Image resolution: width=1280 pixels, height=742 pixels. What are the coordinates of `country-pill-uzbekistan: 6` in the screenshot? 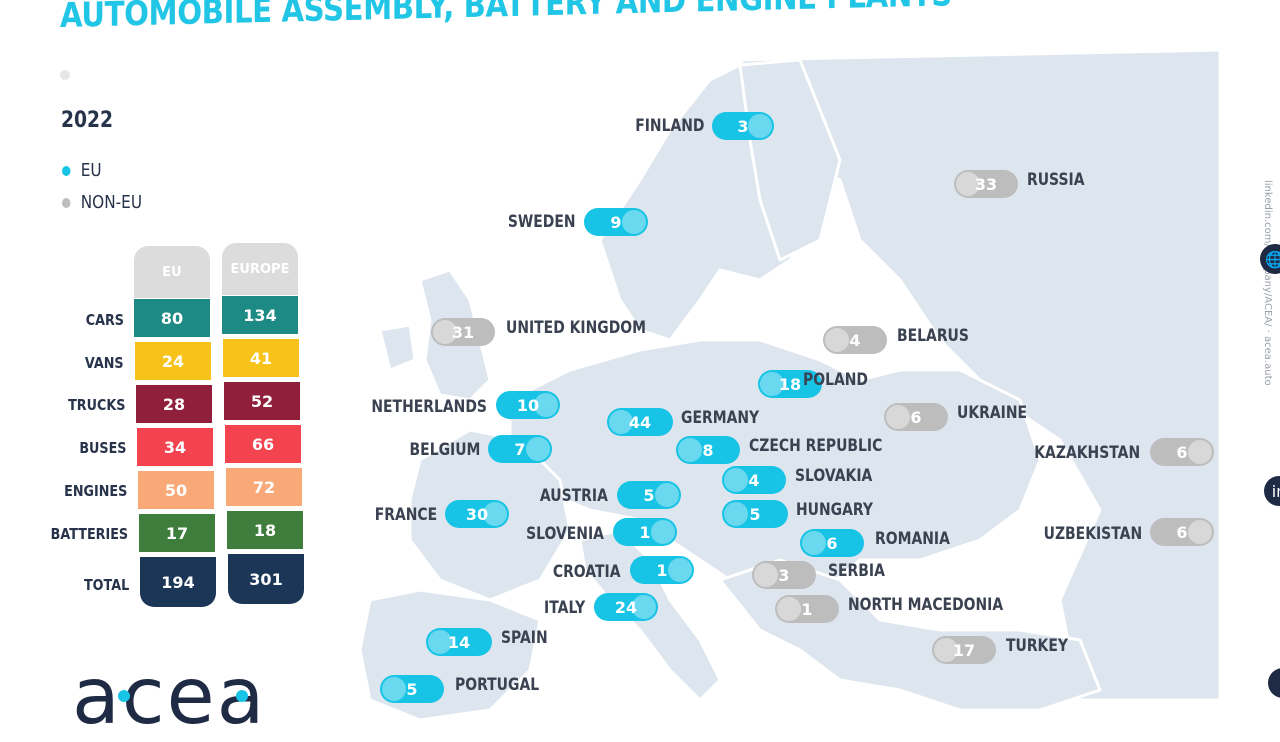 It's located at (1182, 532).